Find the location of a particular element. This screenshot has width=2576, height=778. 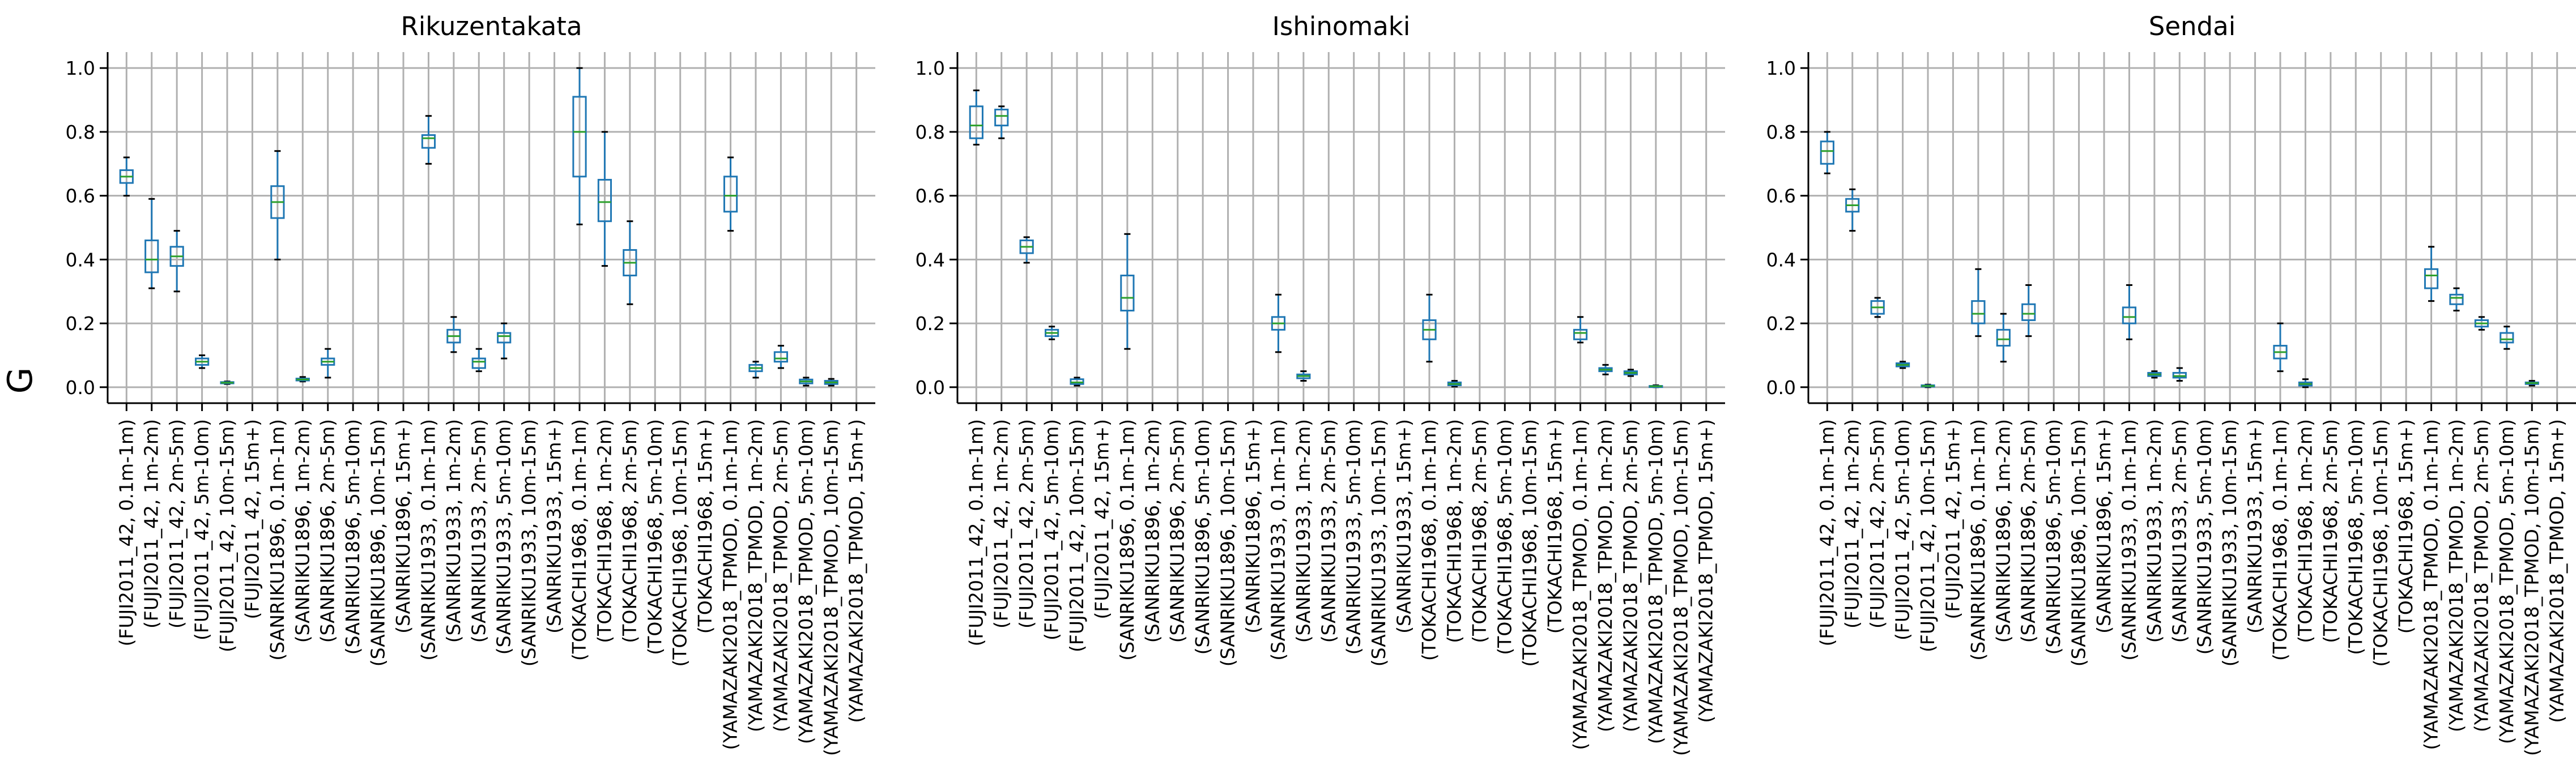

y-tick-label: 0.6 is located at coordinates (1781, 196).